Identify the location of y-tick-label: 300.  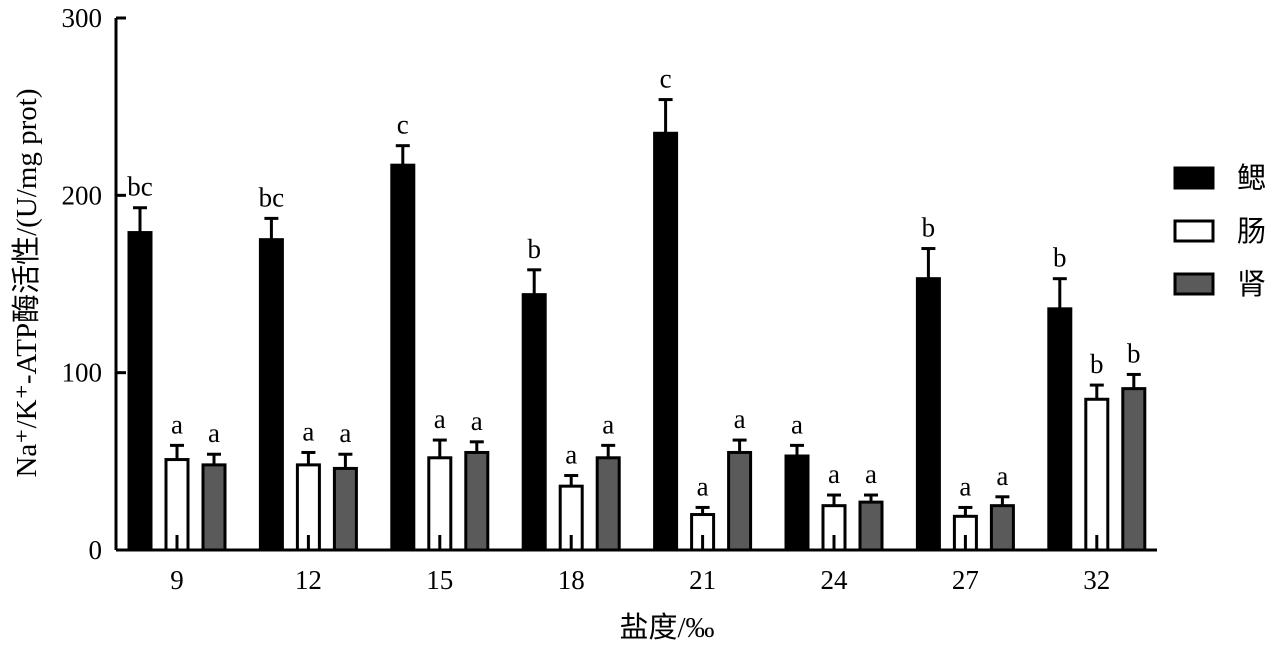
(82, 18).